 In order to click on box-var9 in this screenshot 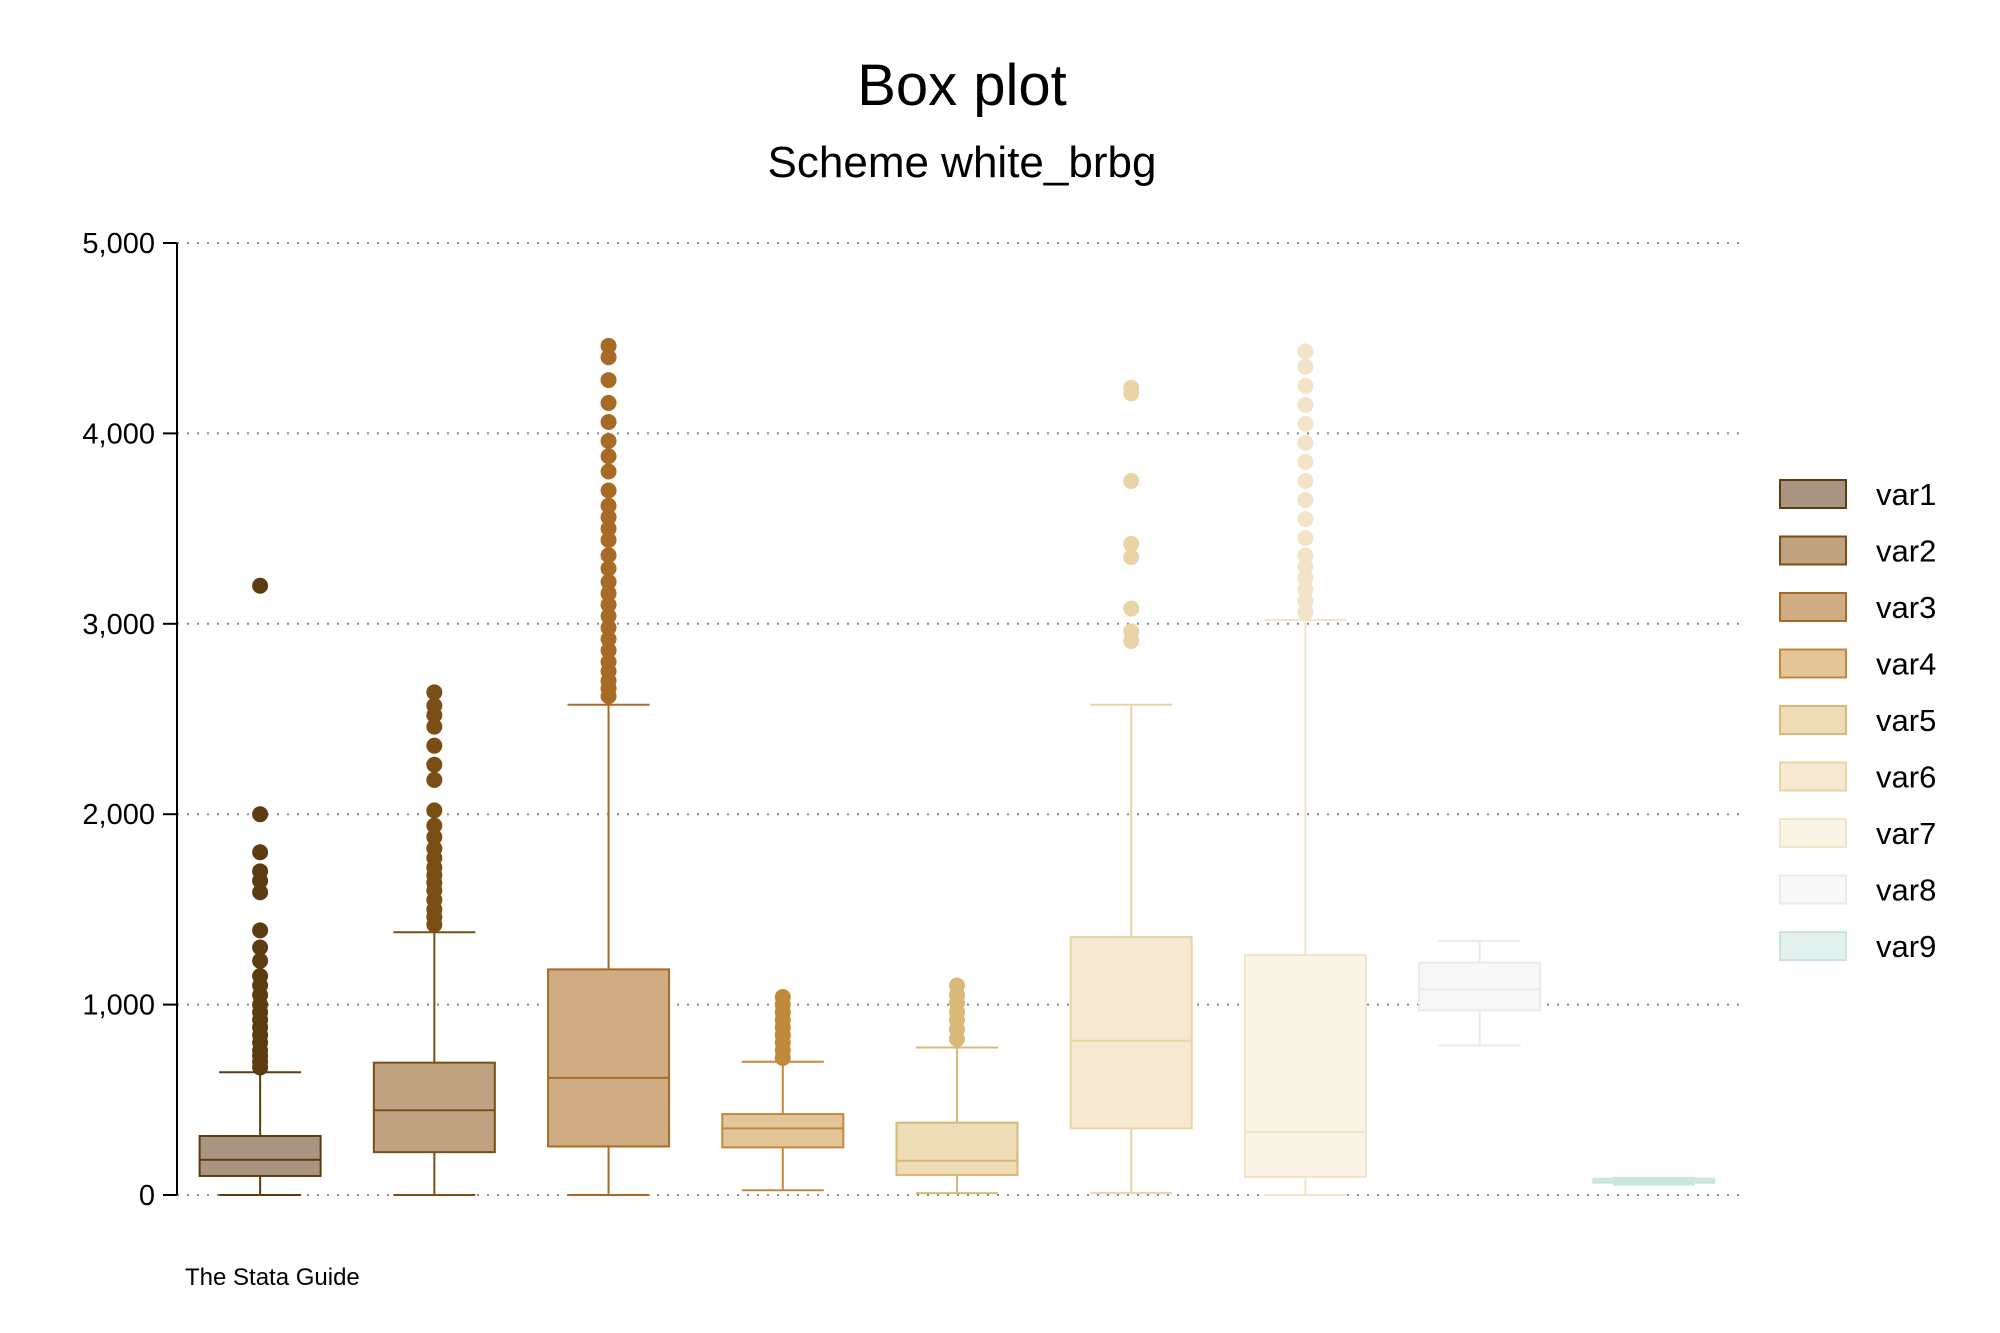, I will do `click(1654, 1181)`.